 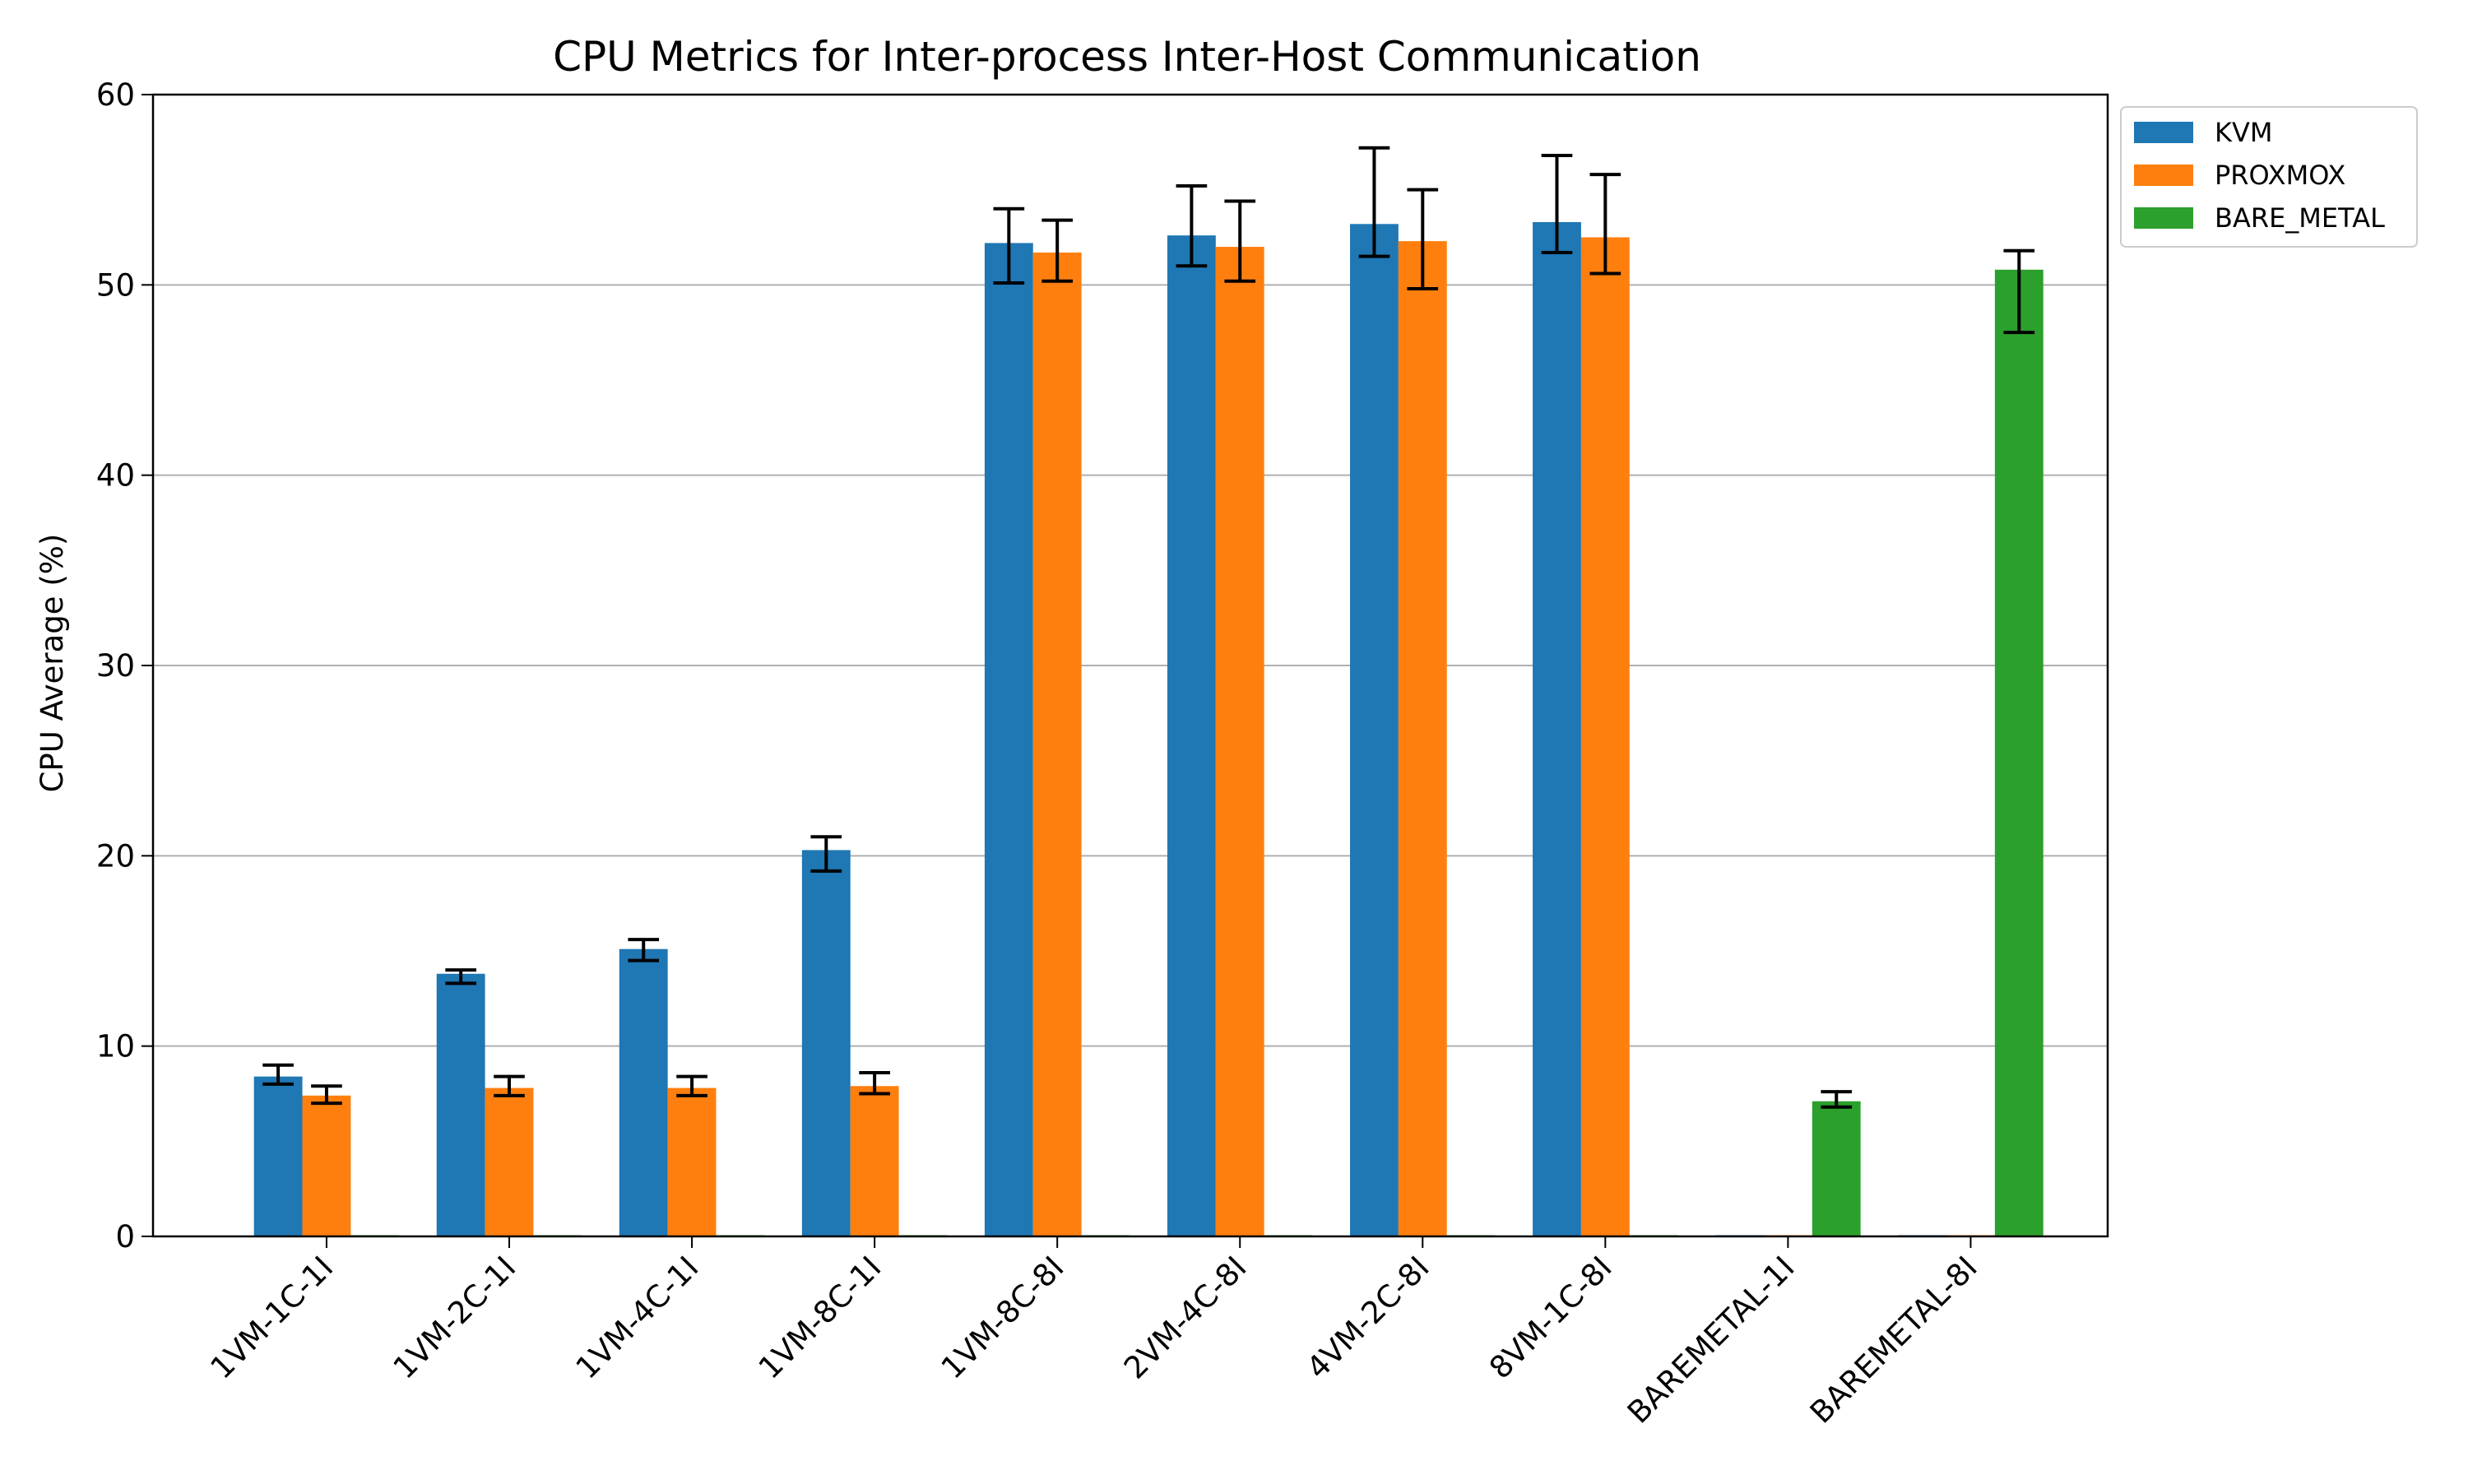 I want to click on y-tick-label: 30, so click(x=115, y=666).